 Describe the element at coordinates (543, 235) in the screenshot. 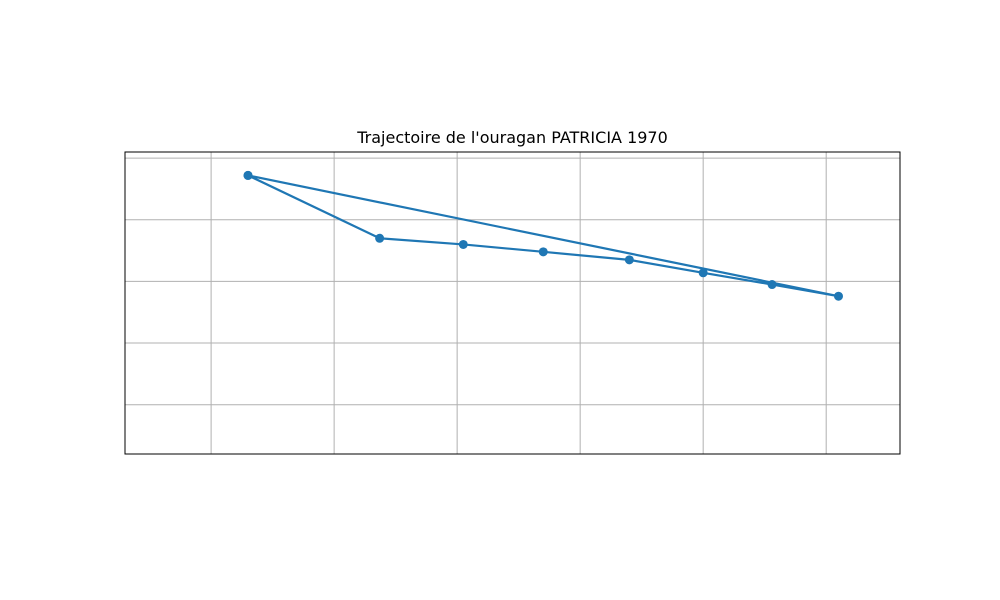

I see `series-layer` at that location.